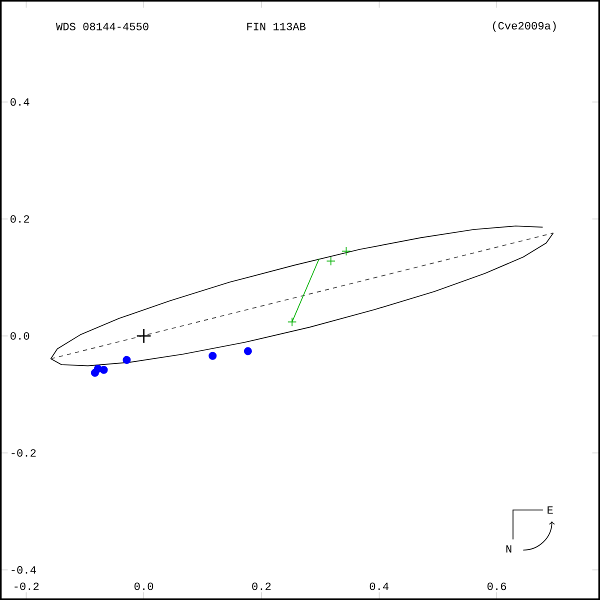  What do you see at coordinates (24, 453) in the screenshot?
I see `y-tick-label: -0.2` at bounding box center [24, 453].